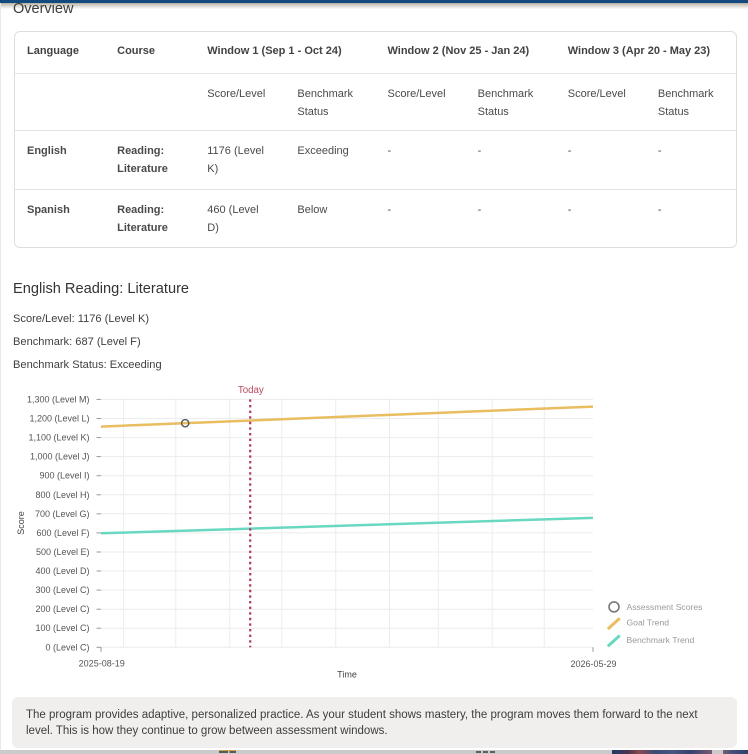 The height and width of the screenshot is (754, 748). I want to click on svg-text: Goal Trend, so click(648, 623).